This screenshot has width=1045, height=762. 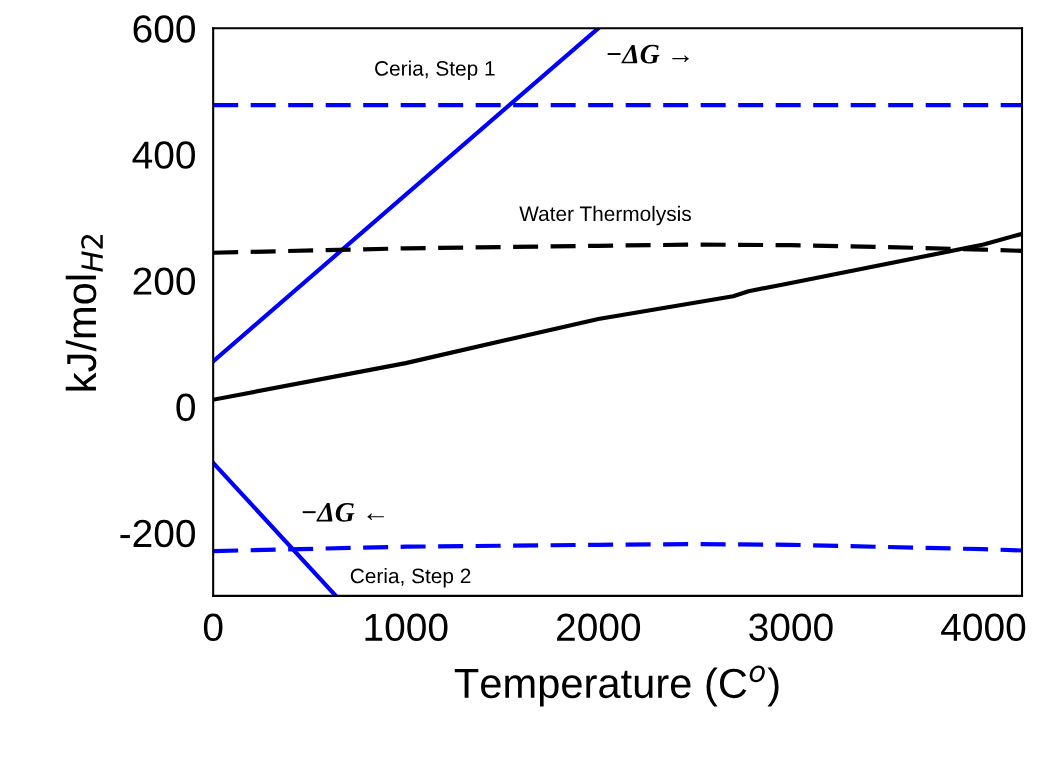 What do you see at coordinates (406, 627) in the screenshot?
I see `x-tick-label: 1000` at bounding box center [406, 627].